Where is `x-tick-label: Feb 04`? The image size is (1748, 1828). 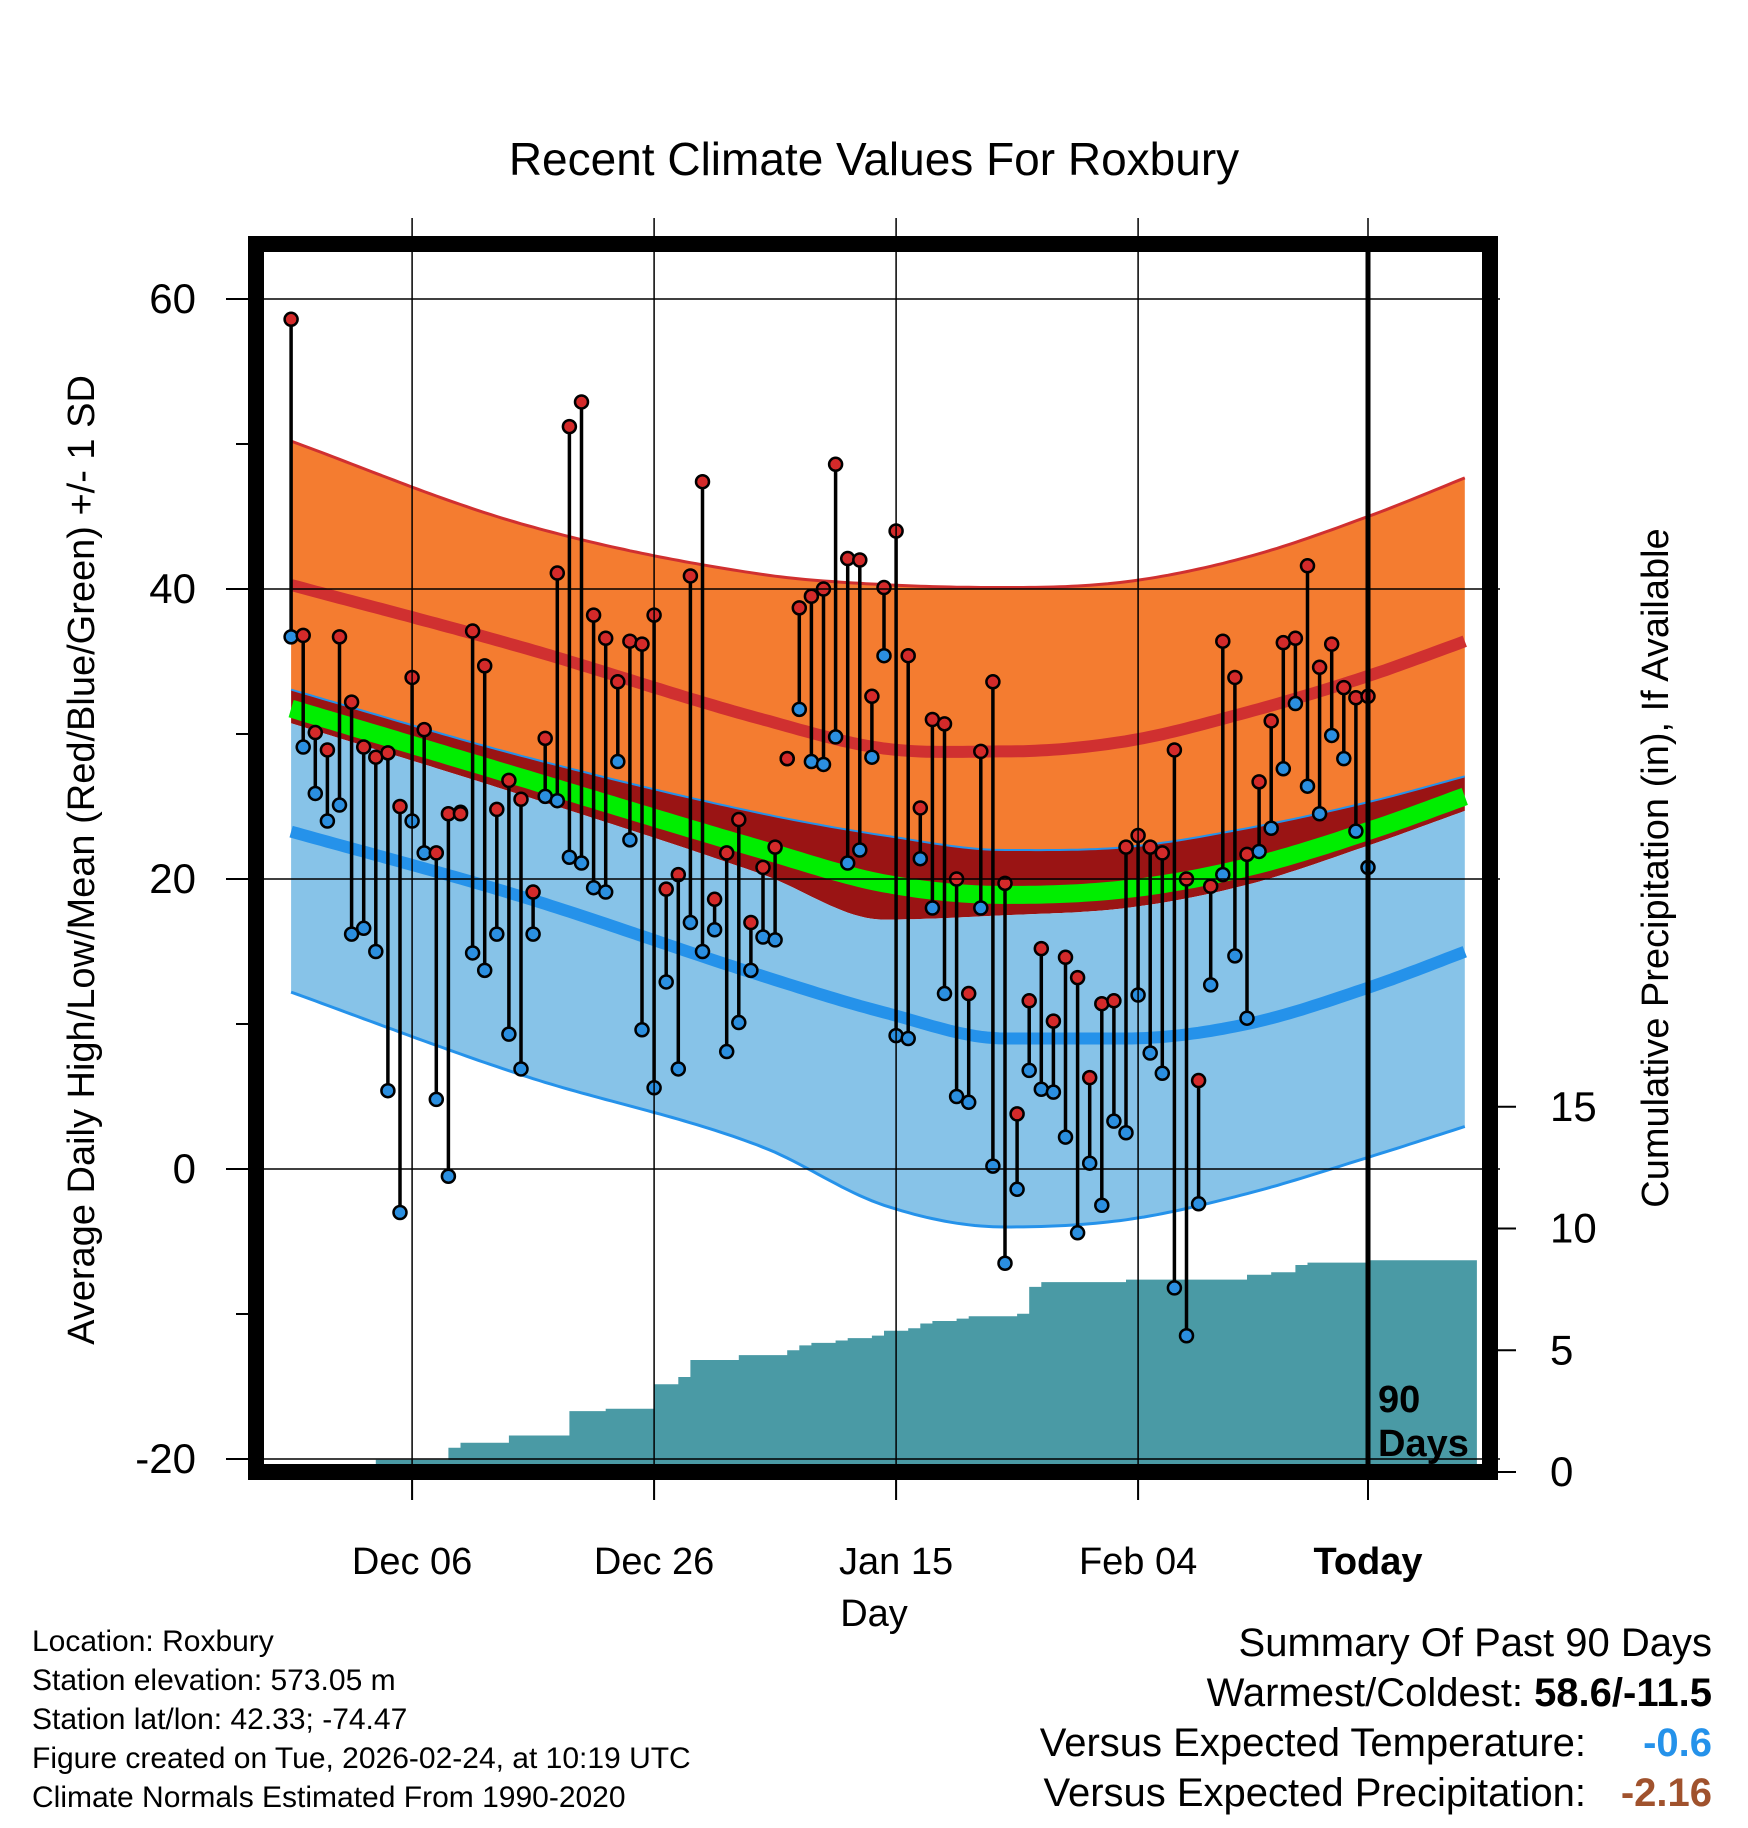 x-tick-label: Feb 04 is located at coordinates (1138, 1562).